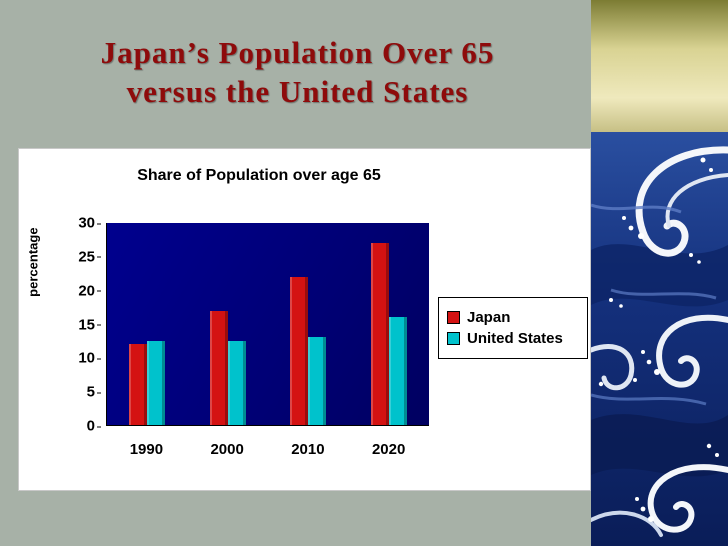 This screenshot has height=546, width=728. What do you see at coordinates (299, 350) in the screenshot?
I see `bar-japan-2010` at bounding box center [299, 350].